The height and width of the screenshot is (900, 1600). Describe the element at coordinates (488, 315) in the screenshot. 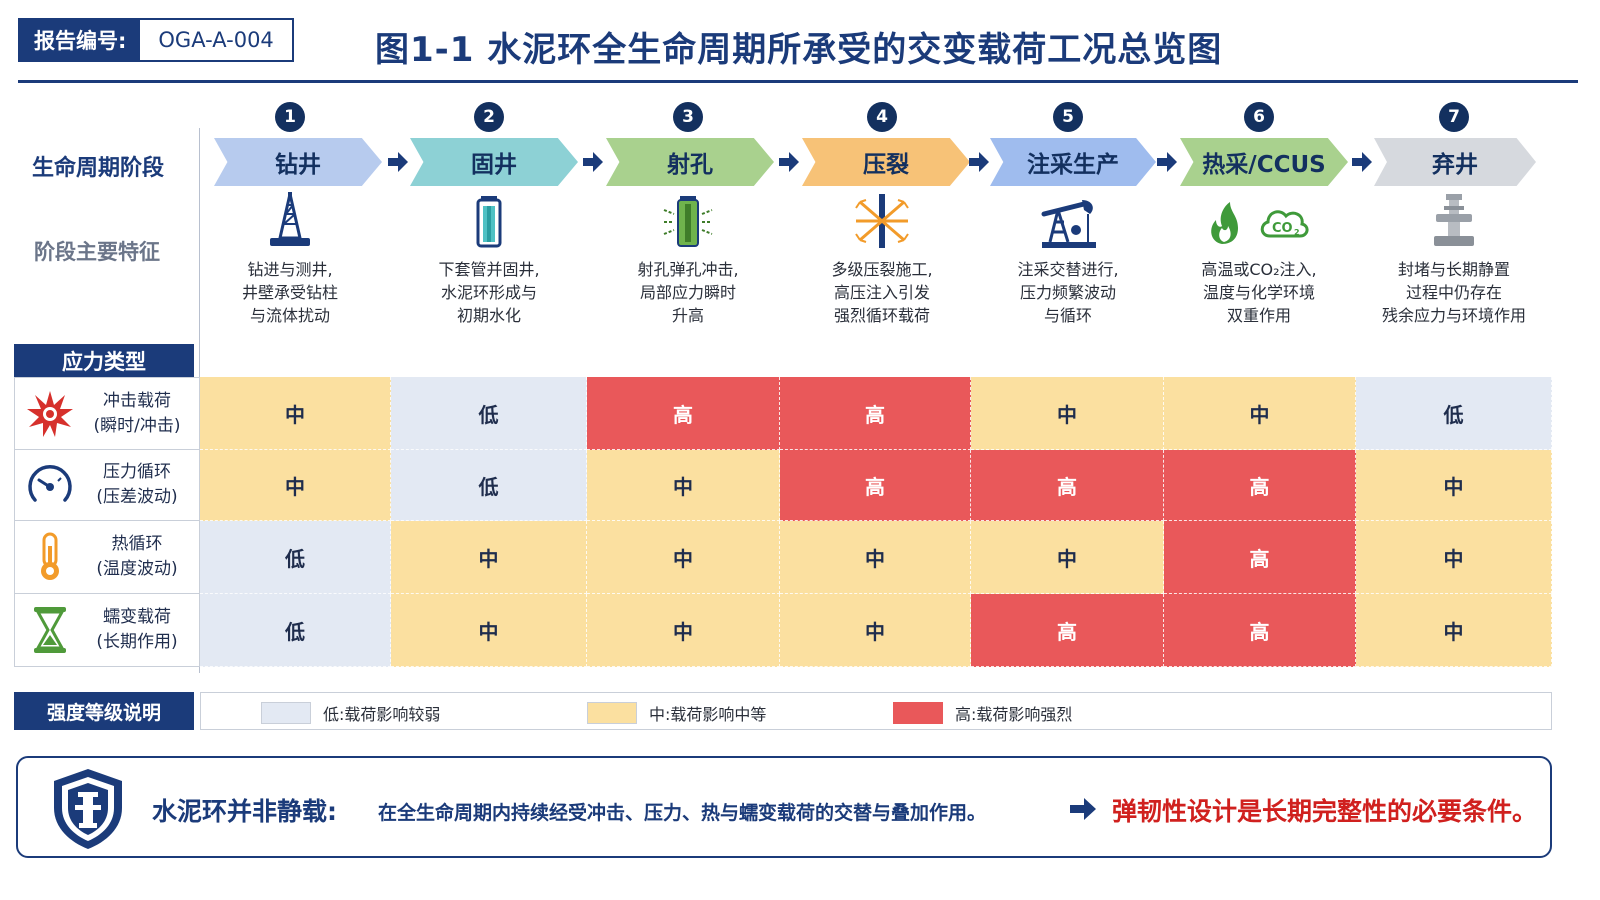

I see `stage-description-line: 初期水化` at that location.